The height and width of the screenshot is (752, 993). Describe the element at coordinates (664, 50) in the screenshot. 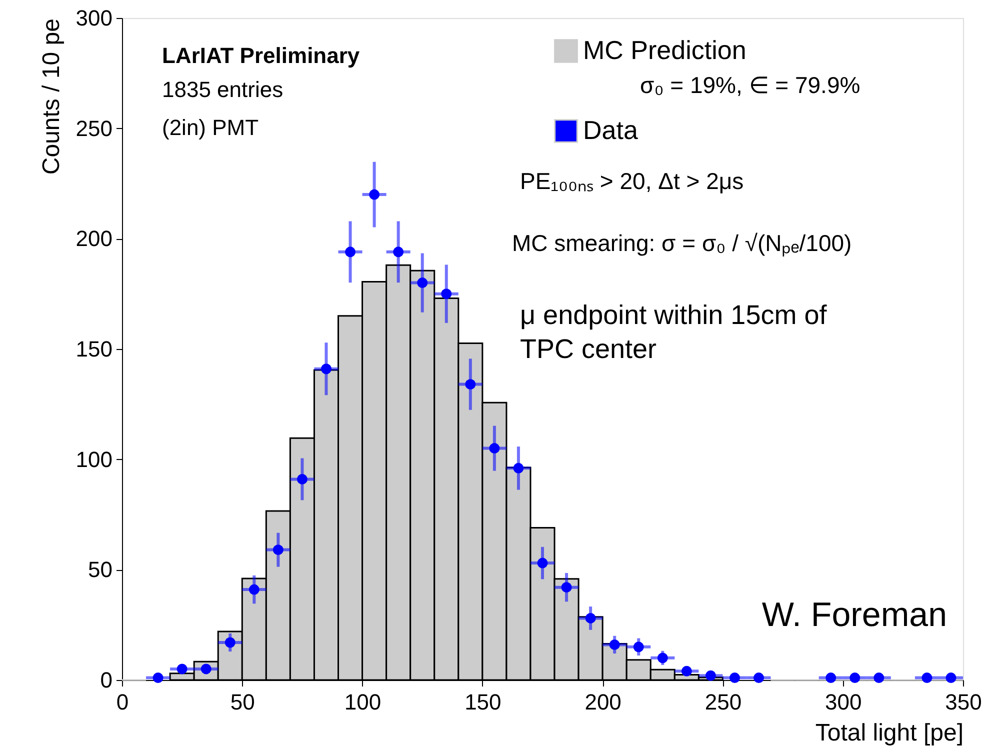

I see `legend-label: MC Prediction` at that location.